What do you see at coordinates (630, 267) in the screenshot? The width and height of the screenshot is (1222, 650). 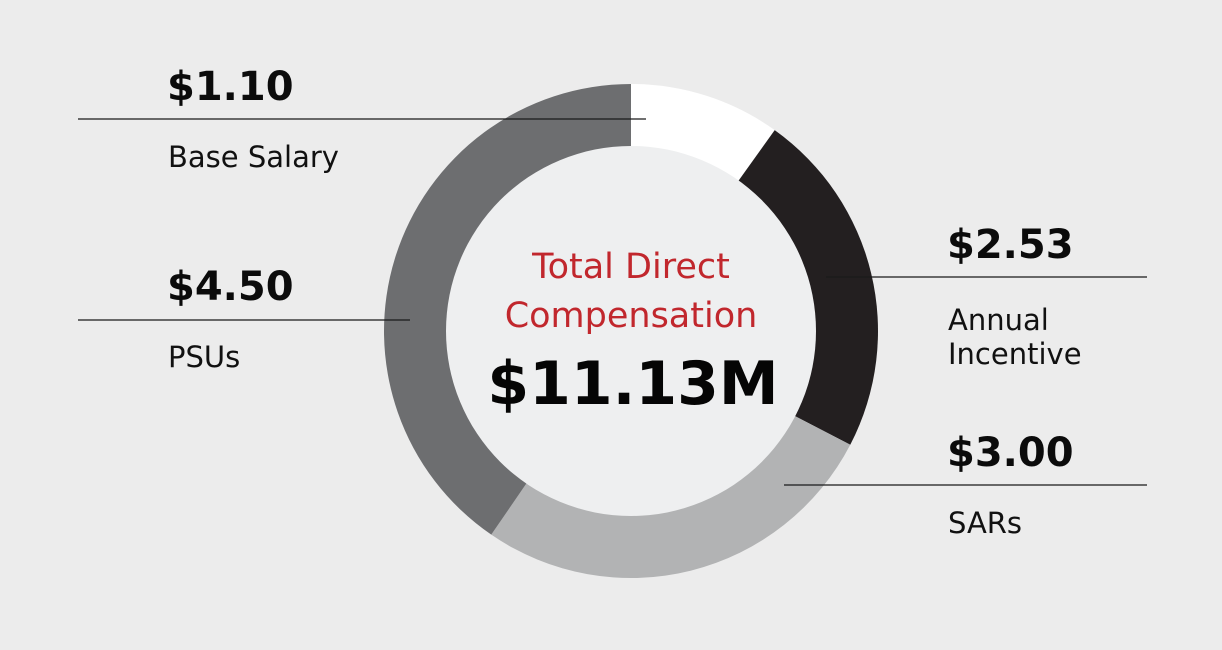 I see `center-title-line1: Total Direct` at bounding box center [630, 267].